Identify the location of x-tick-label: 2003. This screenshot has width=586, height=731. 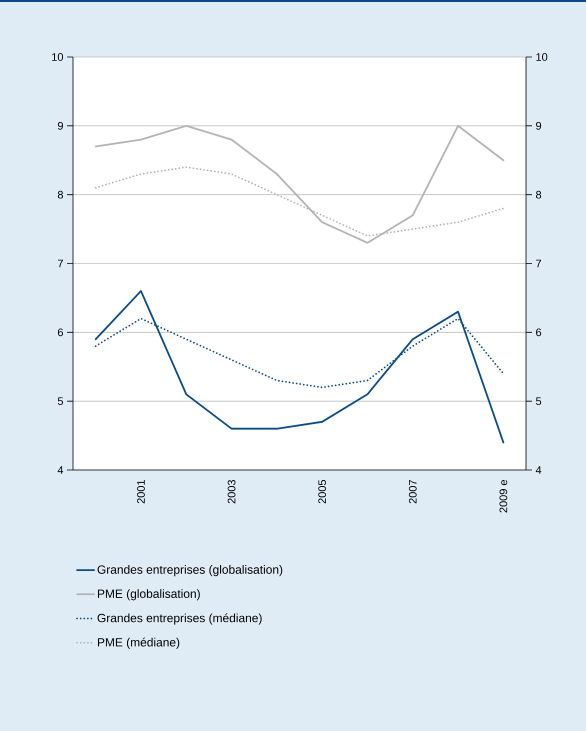
(232, 492).